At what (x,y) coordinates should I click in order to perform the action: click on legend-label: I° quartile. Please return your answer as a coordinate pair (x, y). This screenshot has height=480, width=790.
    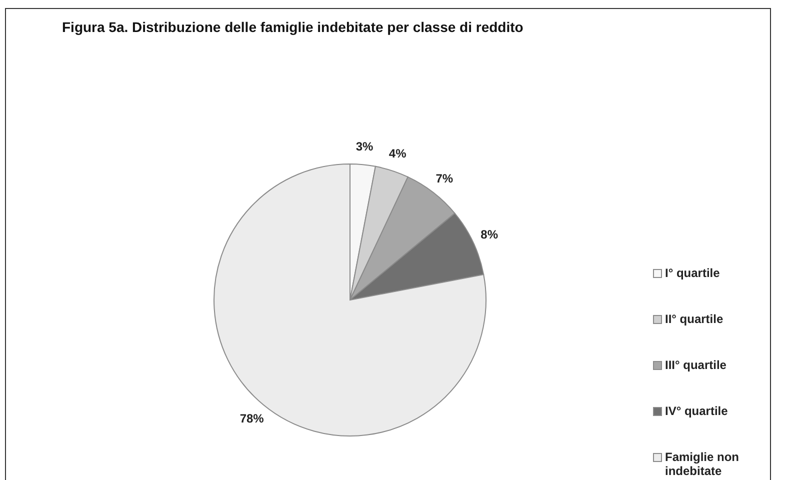
    Looking at the image, I should click on (693, 273).